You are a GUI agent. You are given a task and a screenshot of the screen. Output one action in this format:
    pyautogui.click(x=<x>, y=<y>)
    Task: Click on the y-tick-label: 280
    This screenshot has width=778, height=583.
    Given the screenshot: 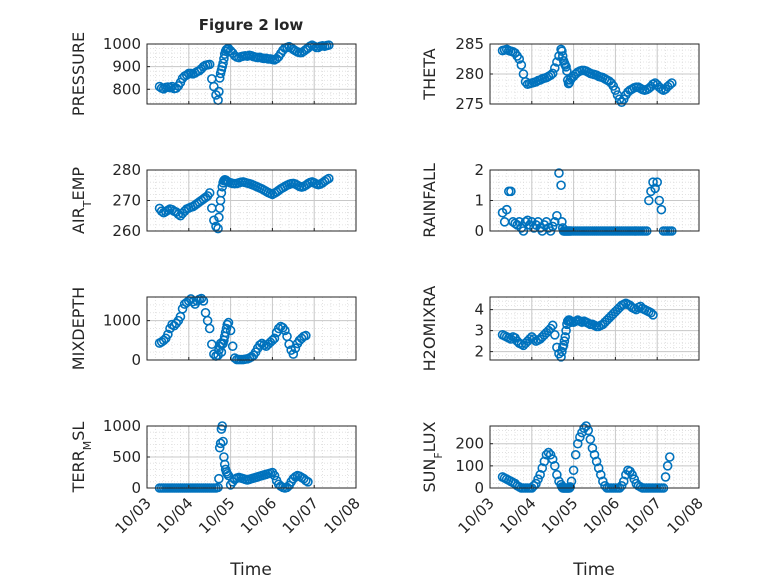 What is the action you would take?
    pyautogui.click(x=126, y=170)
    